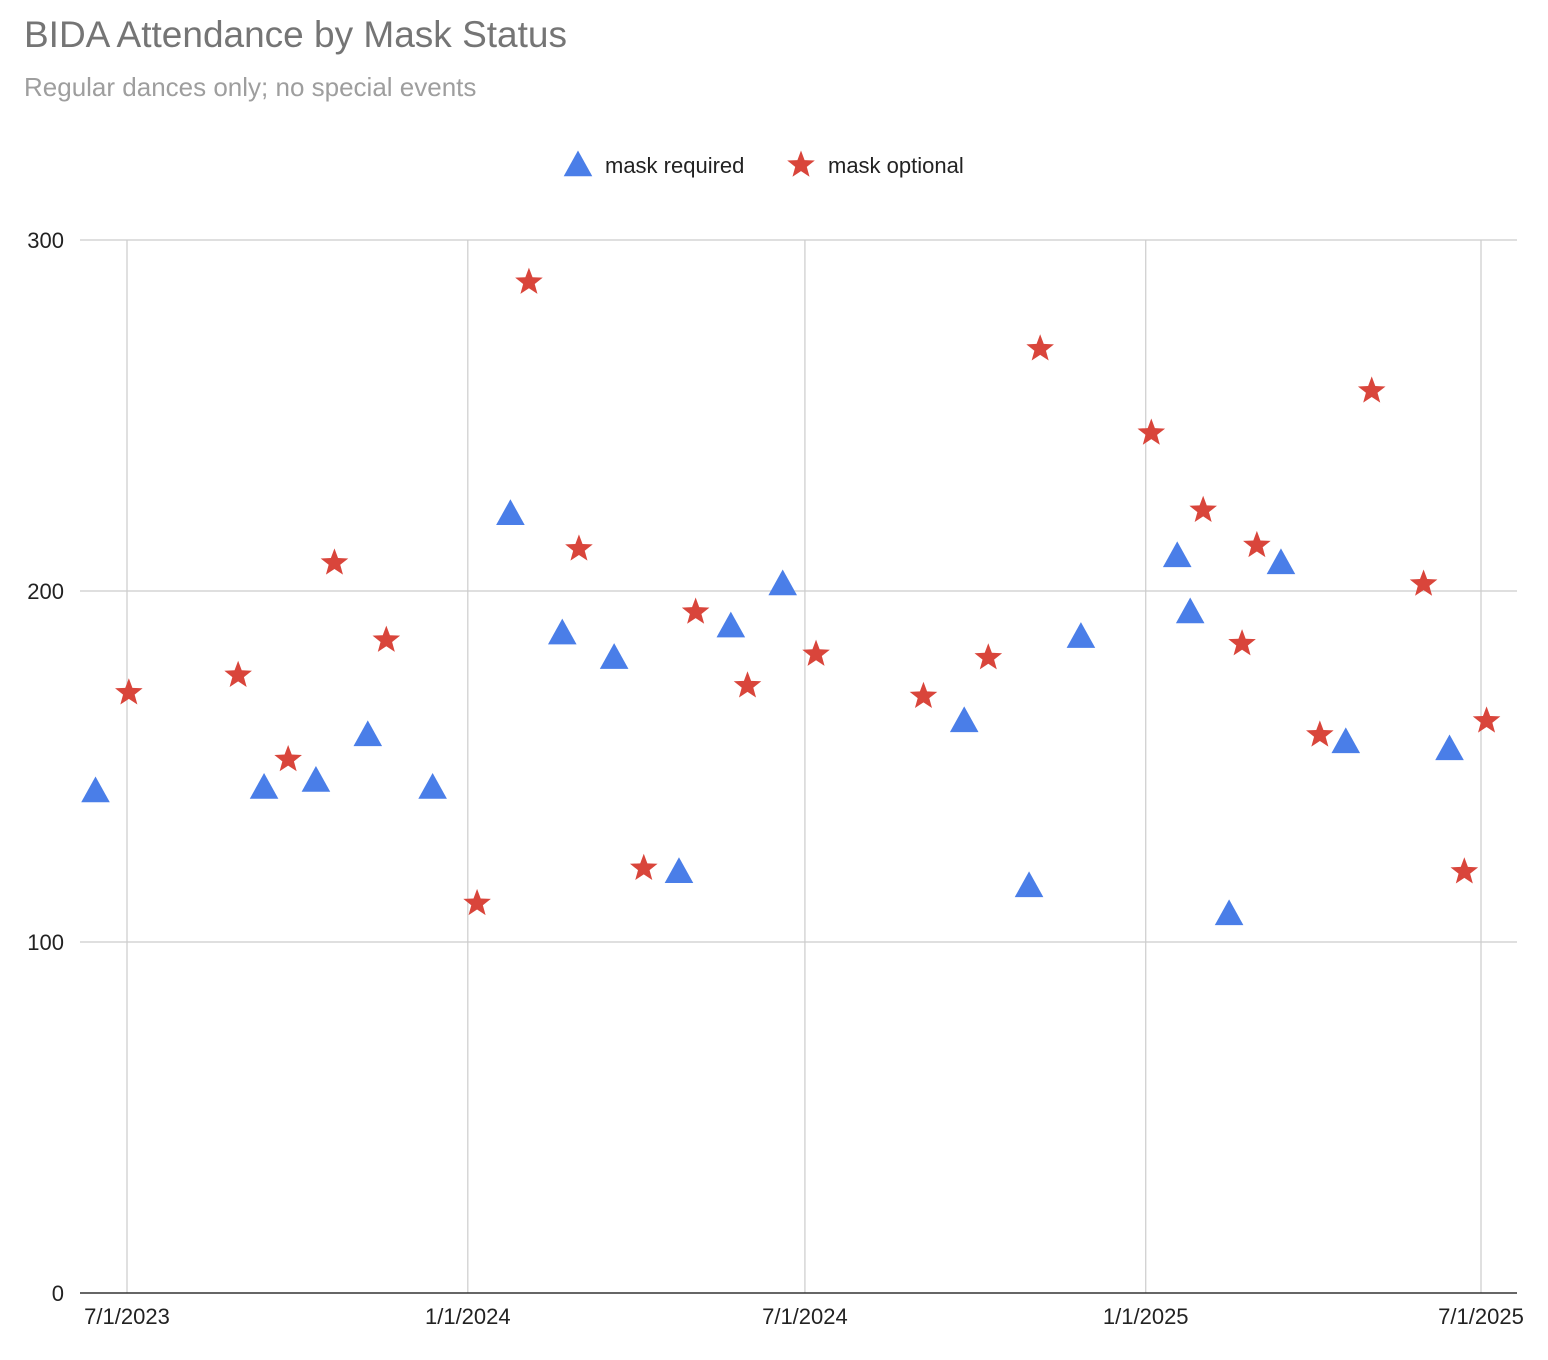  I want to click on legend-label: mask optional, so click(896, 165).